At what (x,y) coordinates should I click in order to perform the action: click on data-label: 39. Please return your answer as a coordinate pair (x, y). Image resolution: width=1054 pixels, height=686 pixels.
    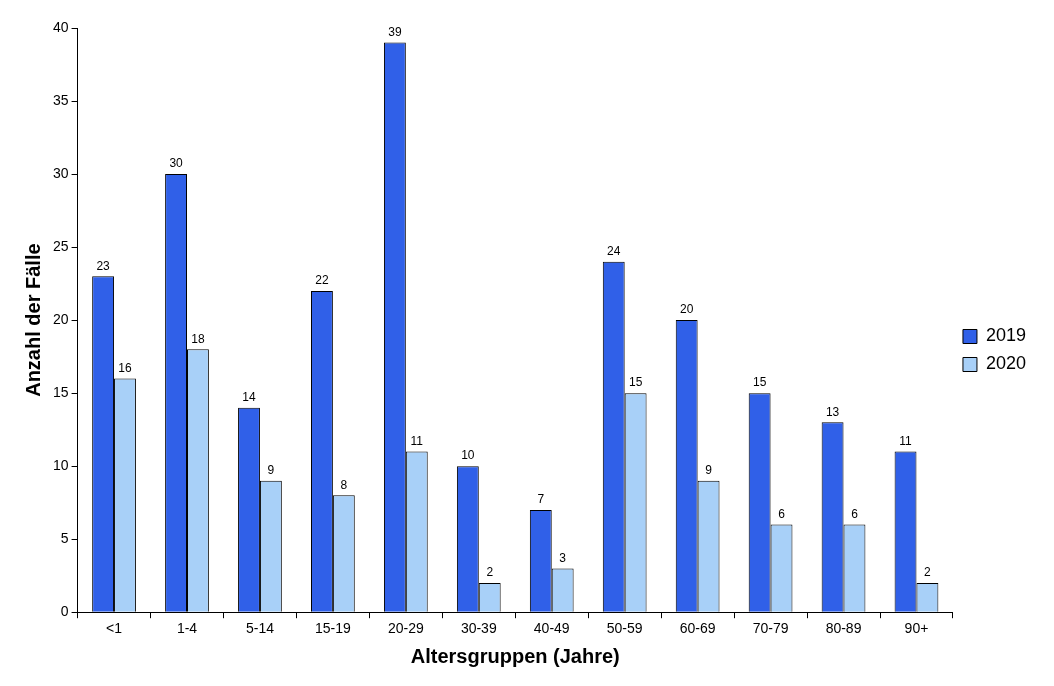
    Looking at the image, I should click on (395, 31).